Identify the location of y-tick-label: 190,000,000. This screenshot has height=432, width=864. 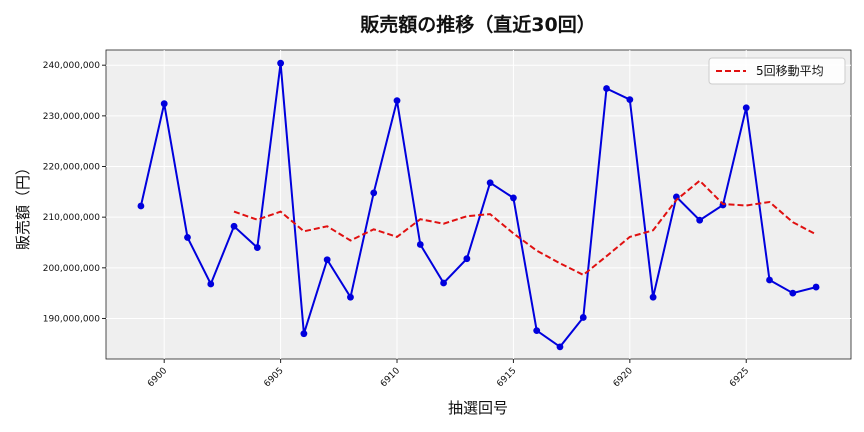
(72, 319).